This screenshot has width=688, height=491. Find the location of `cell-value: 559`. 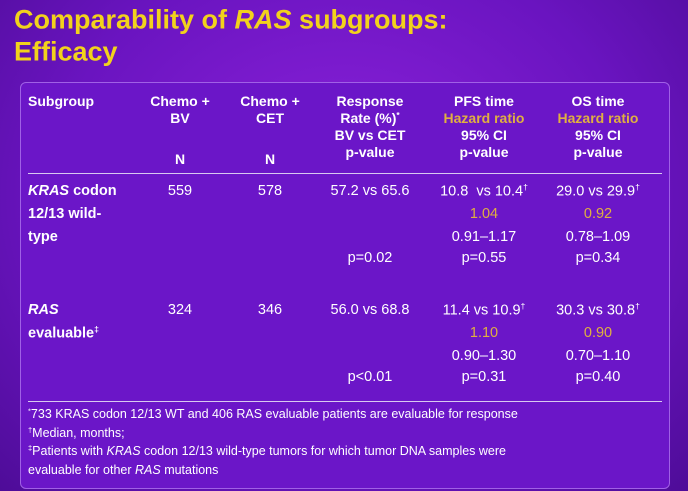

cell-value: 559 is located at coordinates (180, 190).